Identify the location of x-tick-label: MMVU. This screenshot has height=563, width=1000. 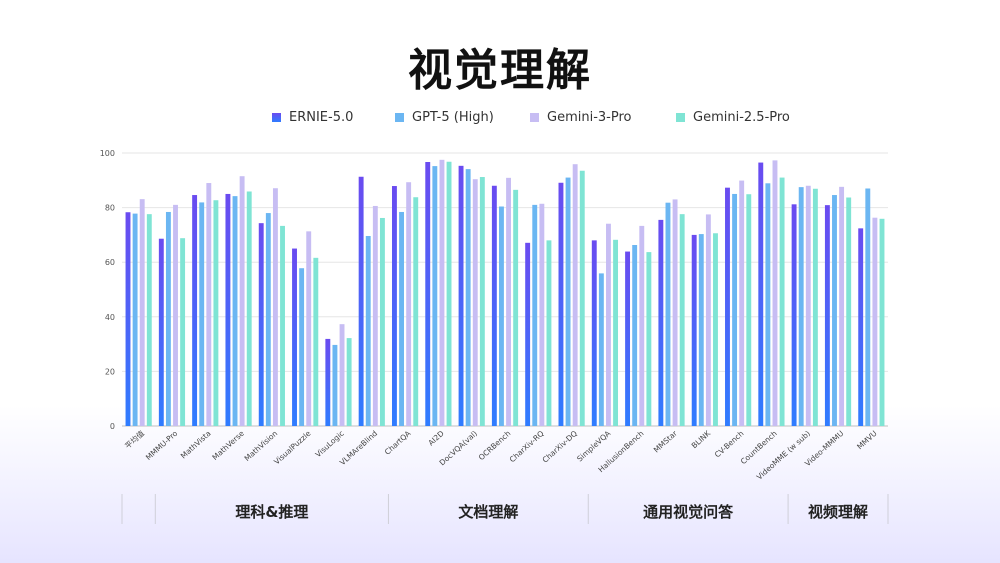
(867, 440).